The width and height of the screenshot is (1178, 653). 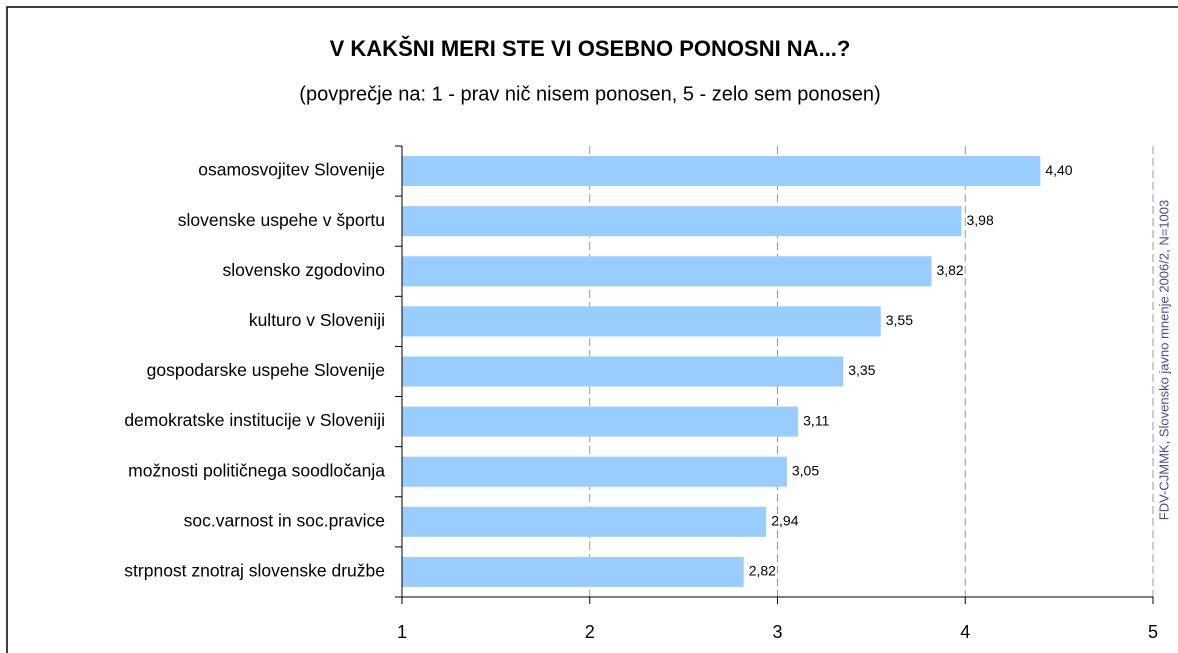 I want to click on x-tick-label: 2, so click(x=590, y=632).